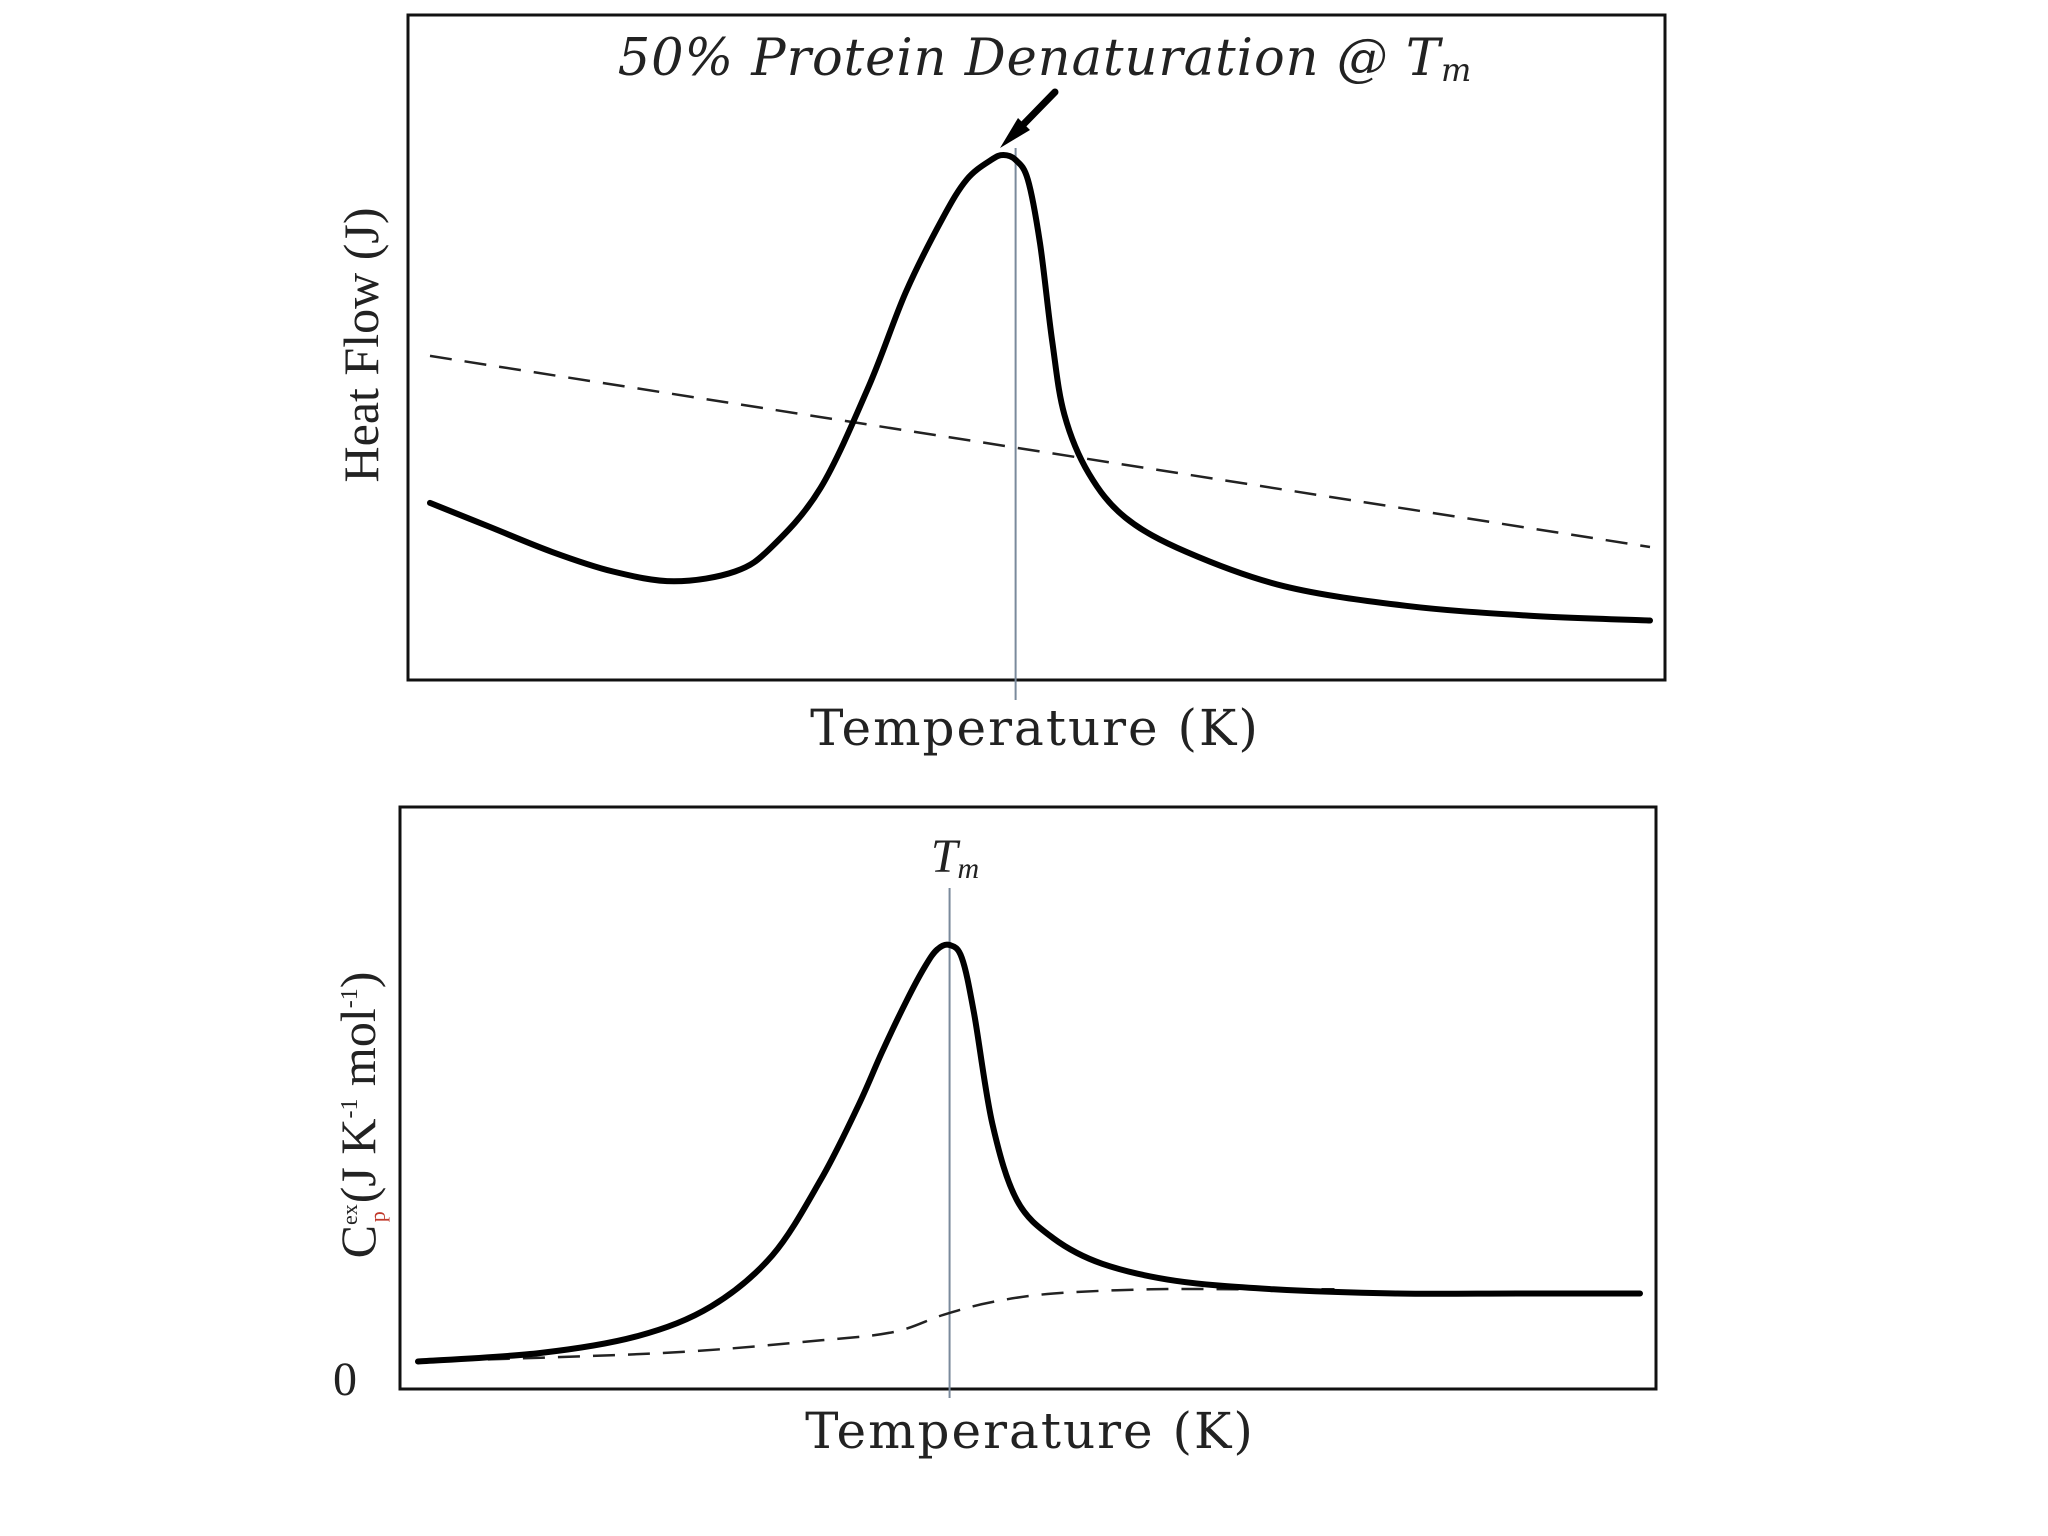 This screenshot has height=1536, width=2048. I want to click on y-axis-label-unit-open: (J K, so click(358, 1161).